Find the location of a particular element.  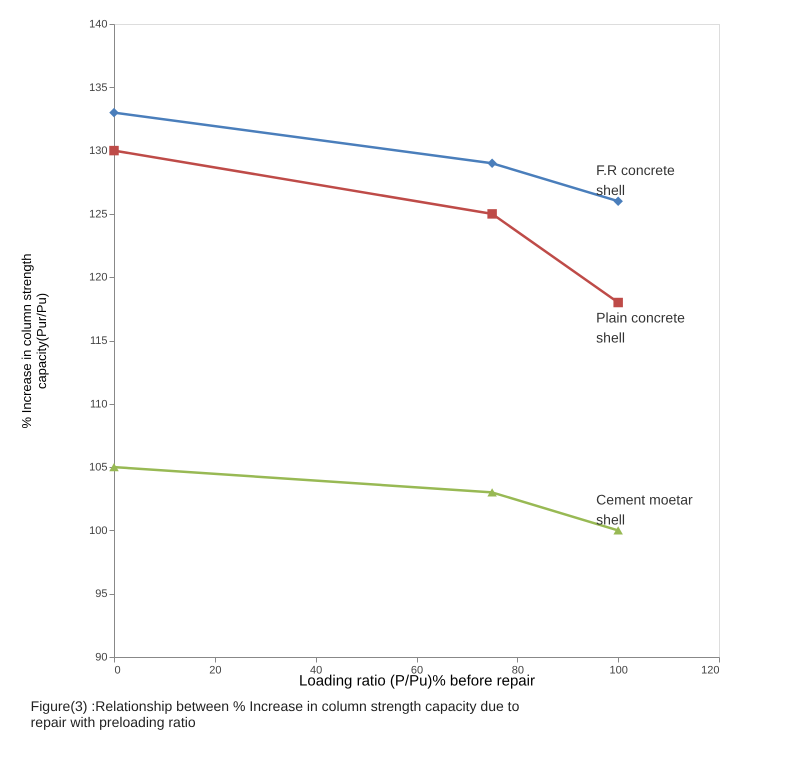

y-tick-label: 115 is located at coordinates (99, 341).